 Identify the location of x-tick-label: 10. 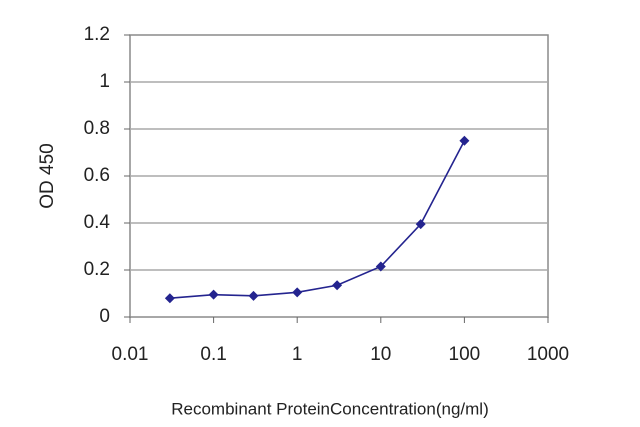
(380, 354).